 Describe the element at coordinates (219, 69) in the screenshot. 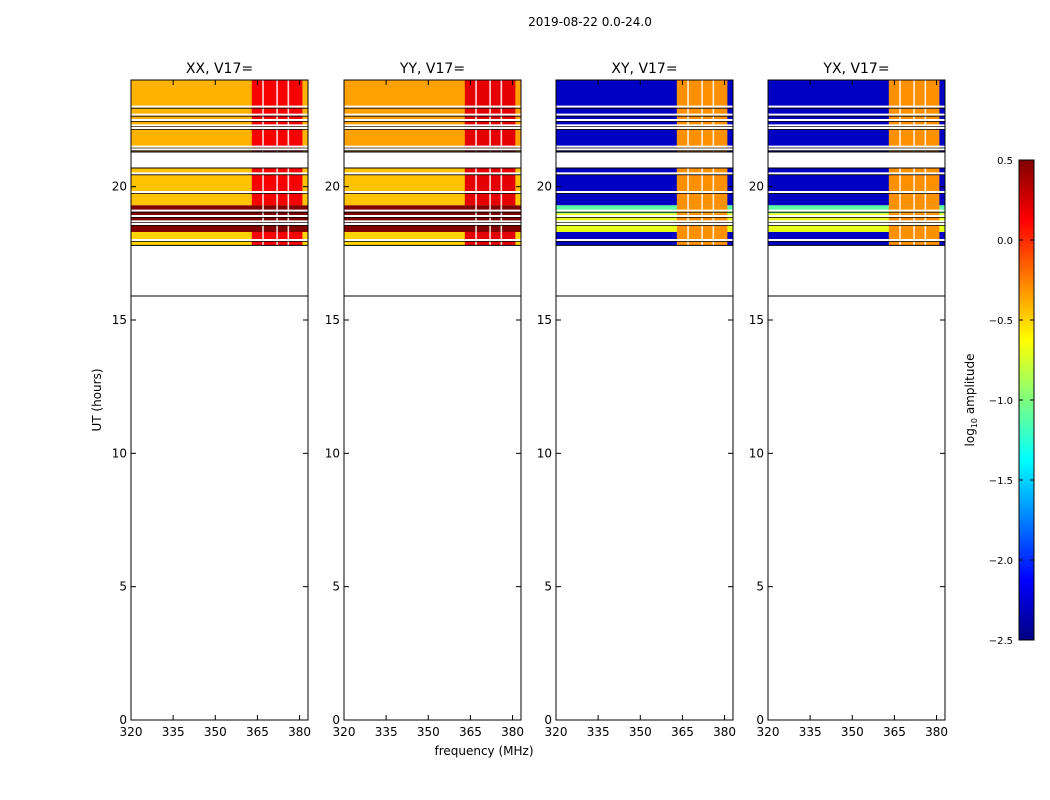

I see `panel-title: XX, V17=` at that location.